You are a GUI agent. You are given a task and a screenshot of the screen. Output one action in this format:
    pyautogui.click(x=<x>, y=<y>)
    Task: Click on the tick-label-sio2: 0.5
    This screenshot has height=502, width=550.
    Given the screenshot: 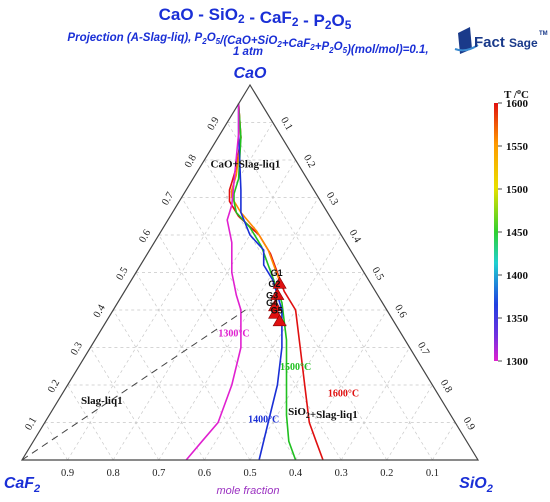 What is the action you would take?
    pyautogui.click(x=377, y=274)
    